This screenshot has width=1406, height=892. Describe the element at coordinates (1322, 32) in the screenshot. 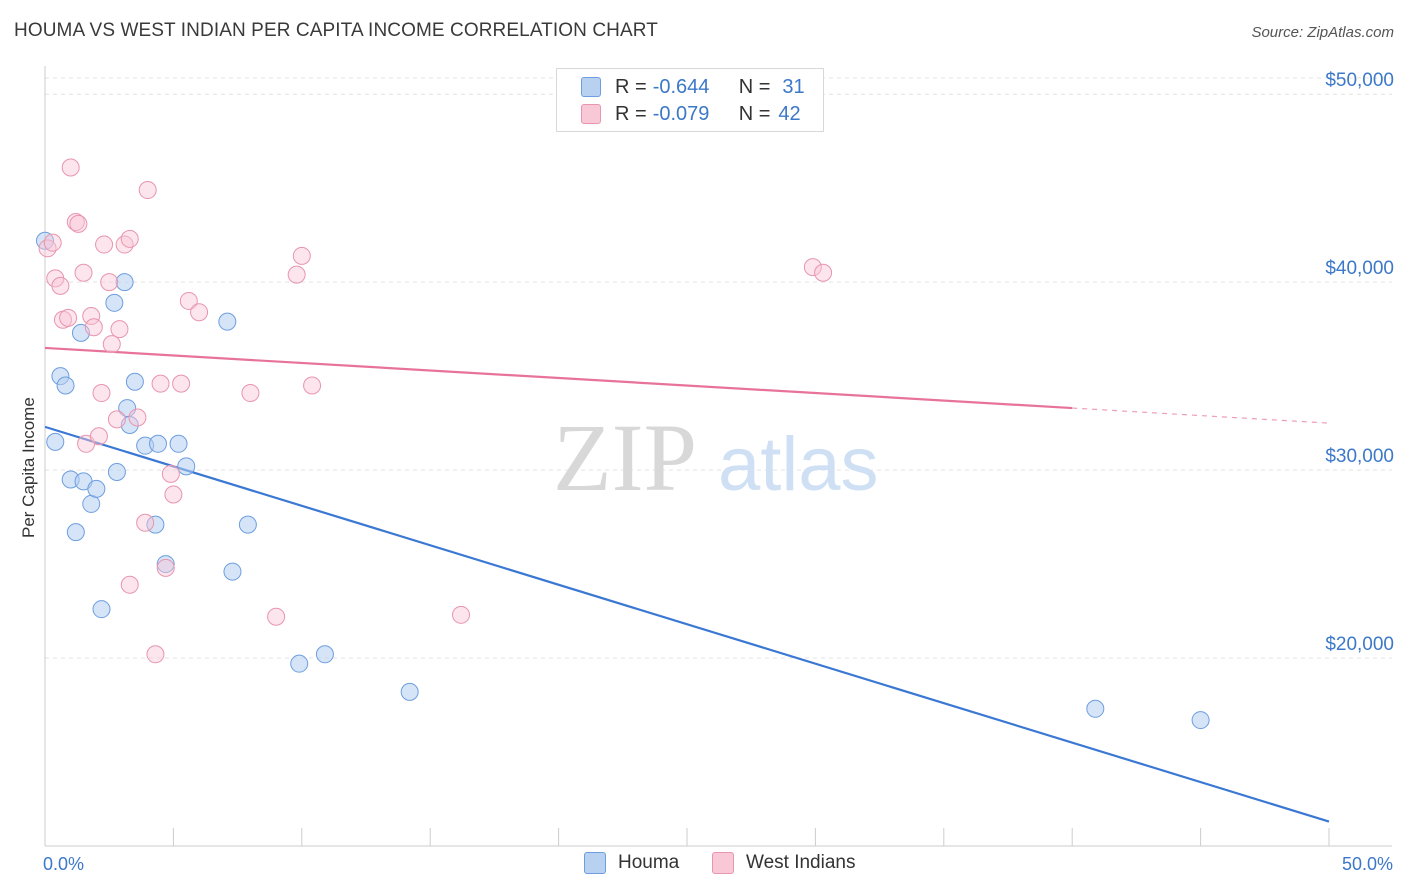

I see `source-label: Source: ZipAtlas.com` at that location.